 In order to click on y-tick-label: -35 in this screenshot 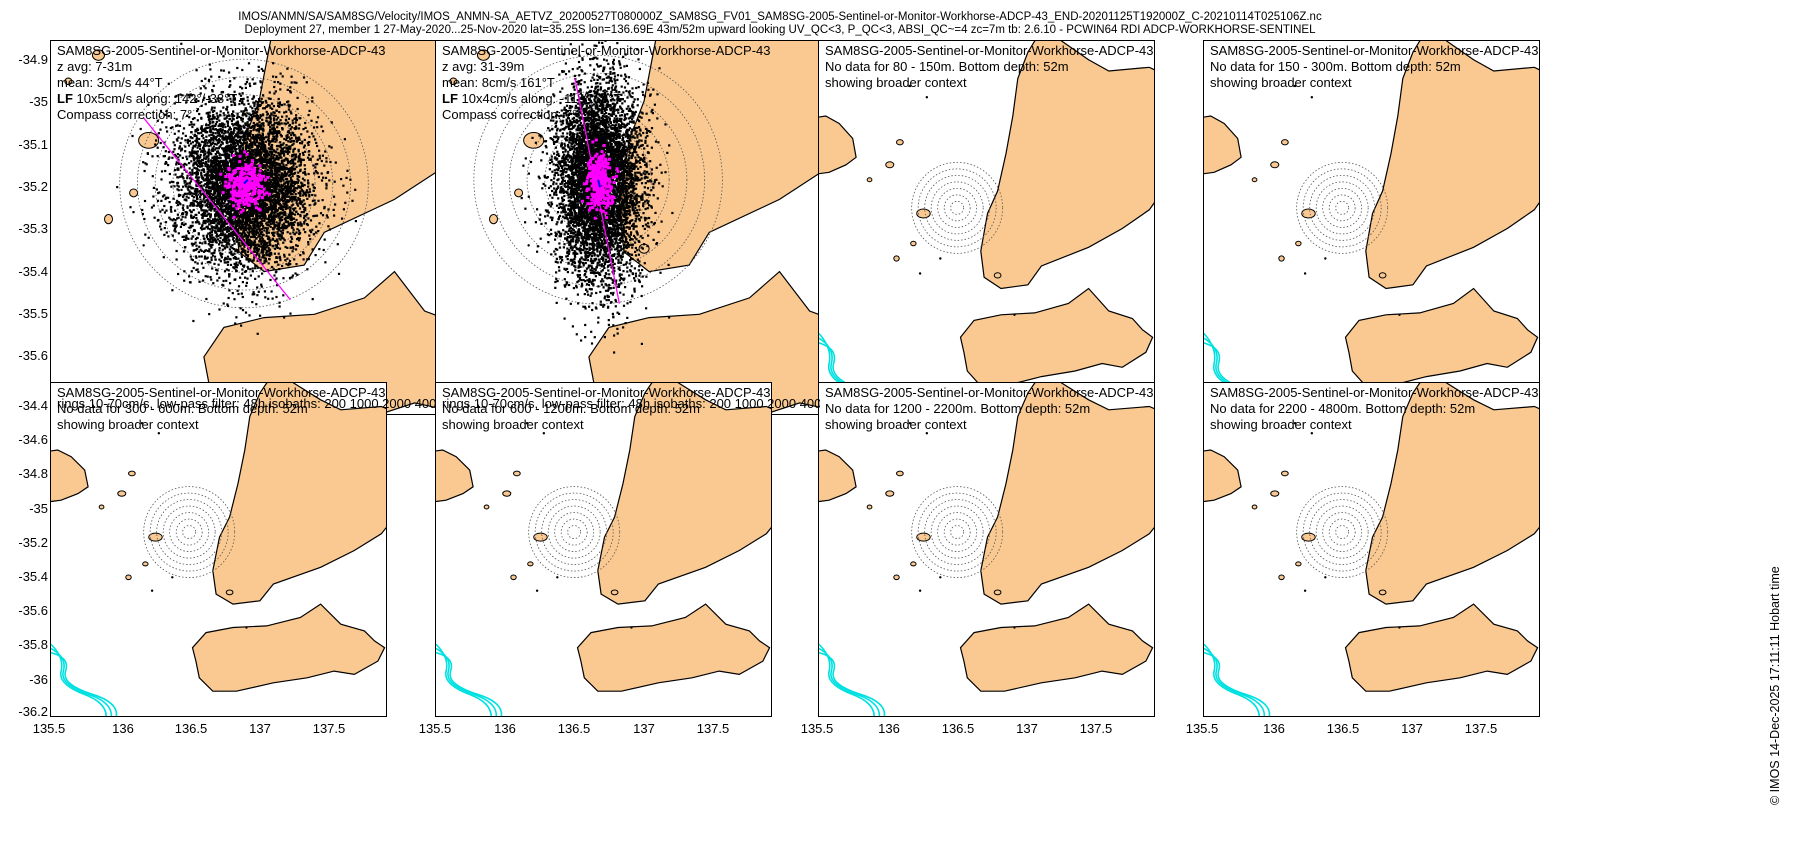, I will do `click(38, 508)`.